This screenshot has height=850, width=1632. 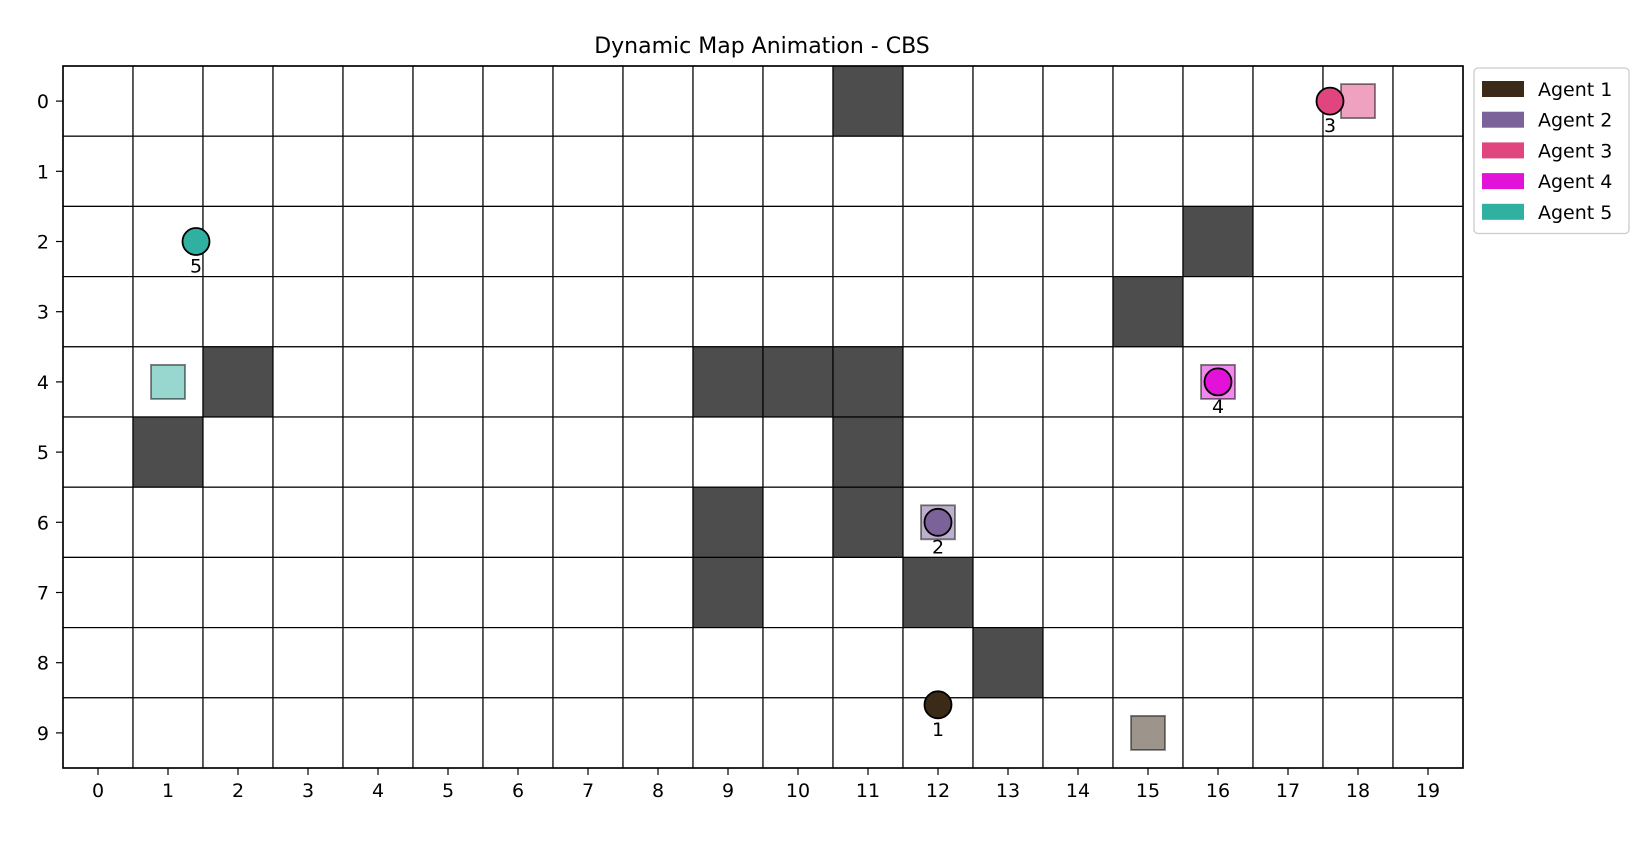 What do you see at coordinates (43, 313) in the screenshot?
I see `y-tick-label: 3` at bounding box center [43, 313].